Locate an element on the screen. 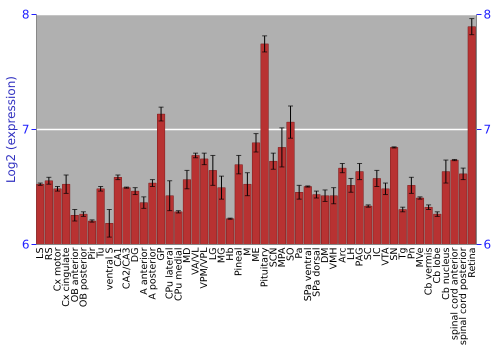 This screenshot has height=350, width=500. x-tick-label: Retina is located at coordinates (472, 263).